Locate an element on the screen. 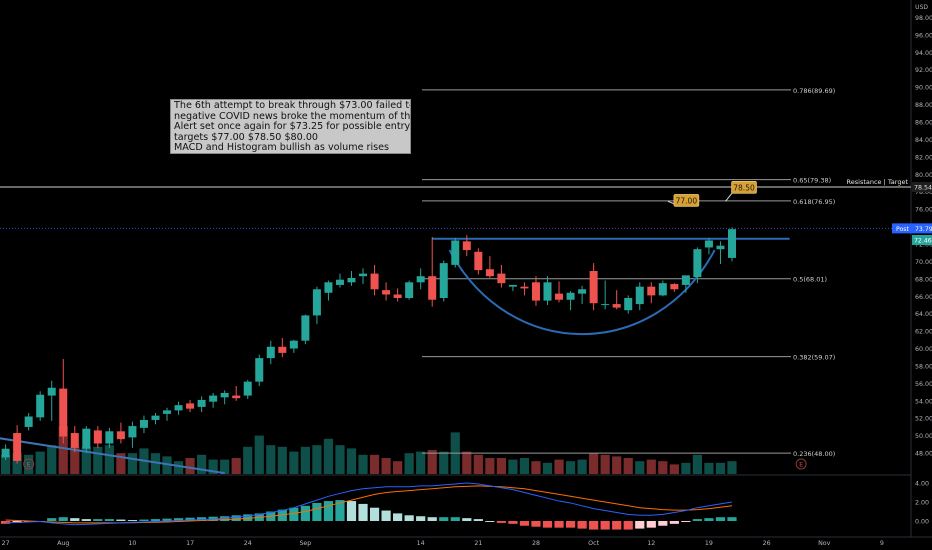 This screenshot has height=550, width=932. fib-level-label: 0.5(68.01) is located at coordinates (810, 280).